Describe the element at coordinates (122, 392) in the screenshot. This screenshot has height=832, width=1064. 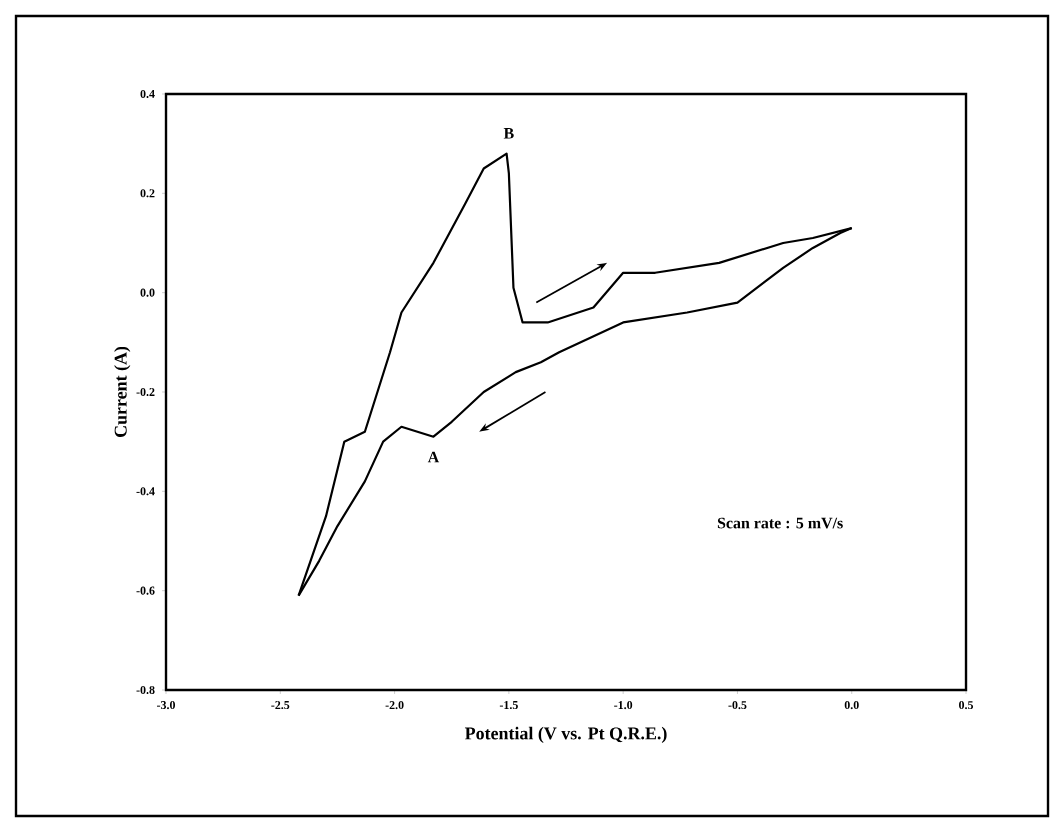
I see `y-axis-title: Current (A)` at that location.